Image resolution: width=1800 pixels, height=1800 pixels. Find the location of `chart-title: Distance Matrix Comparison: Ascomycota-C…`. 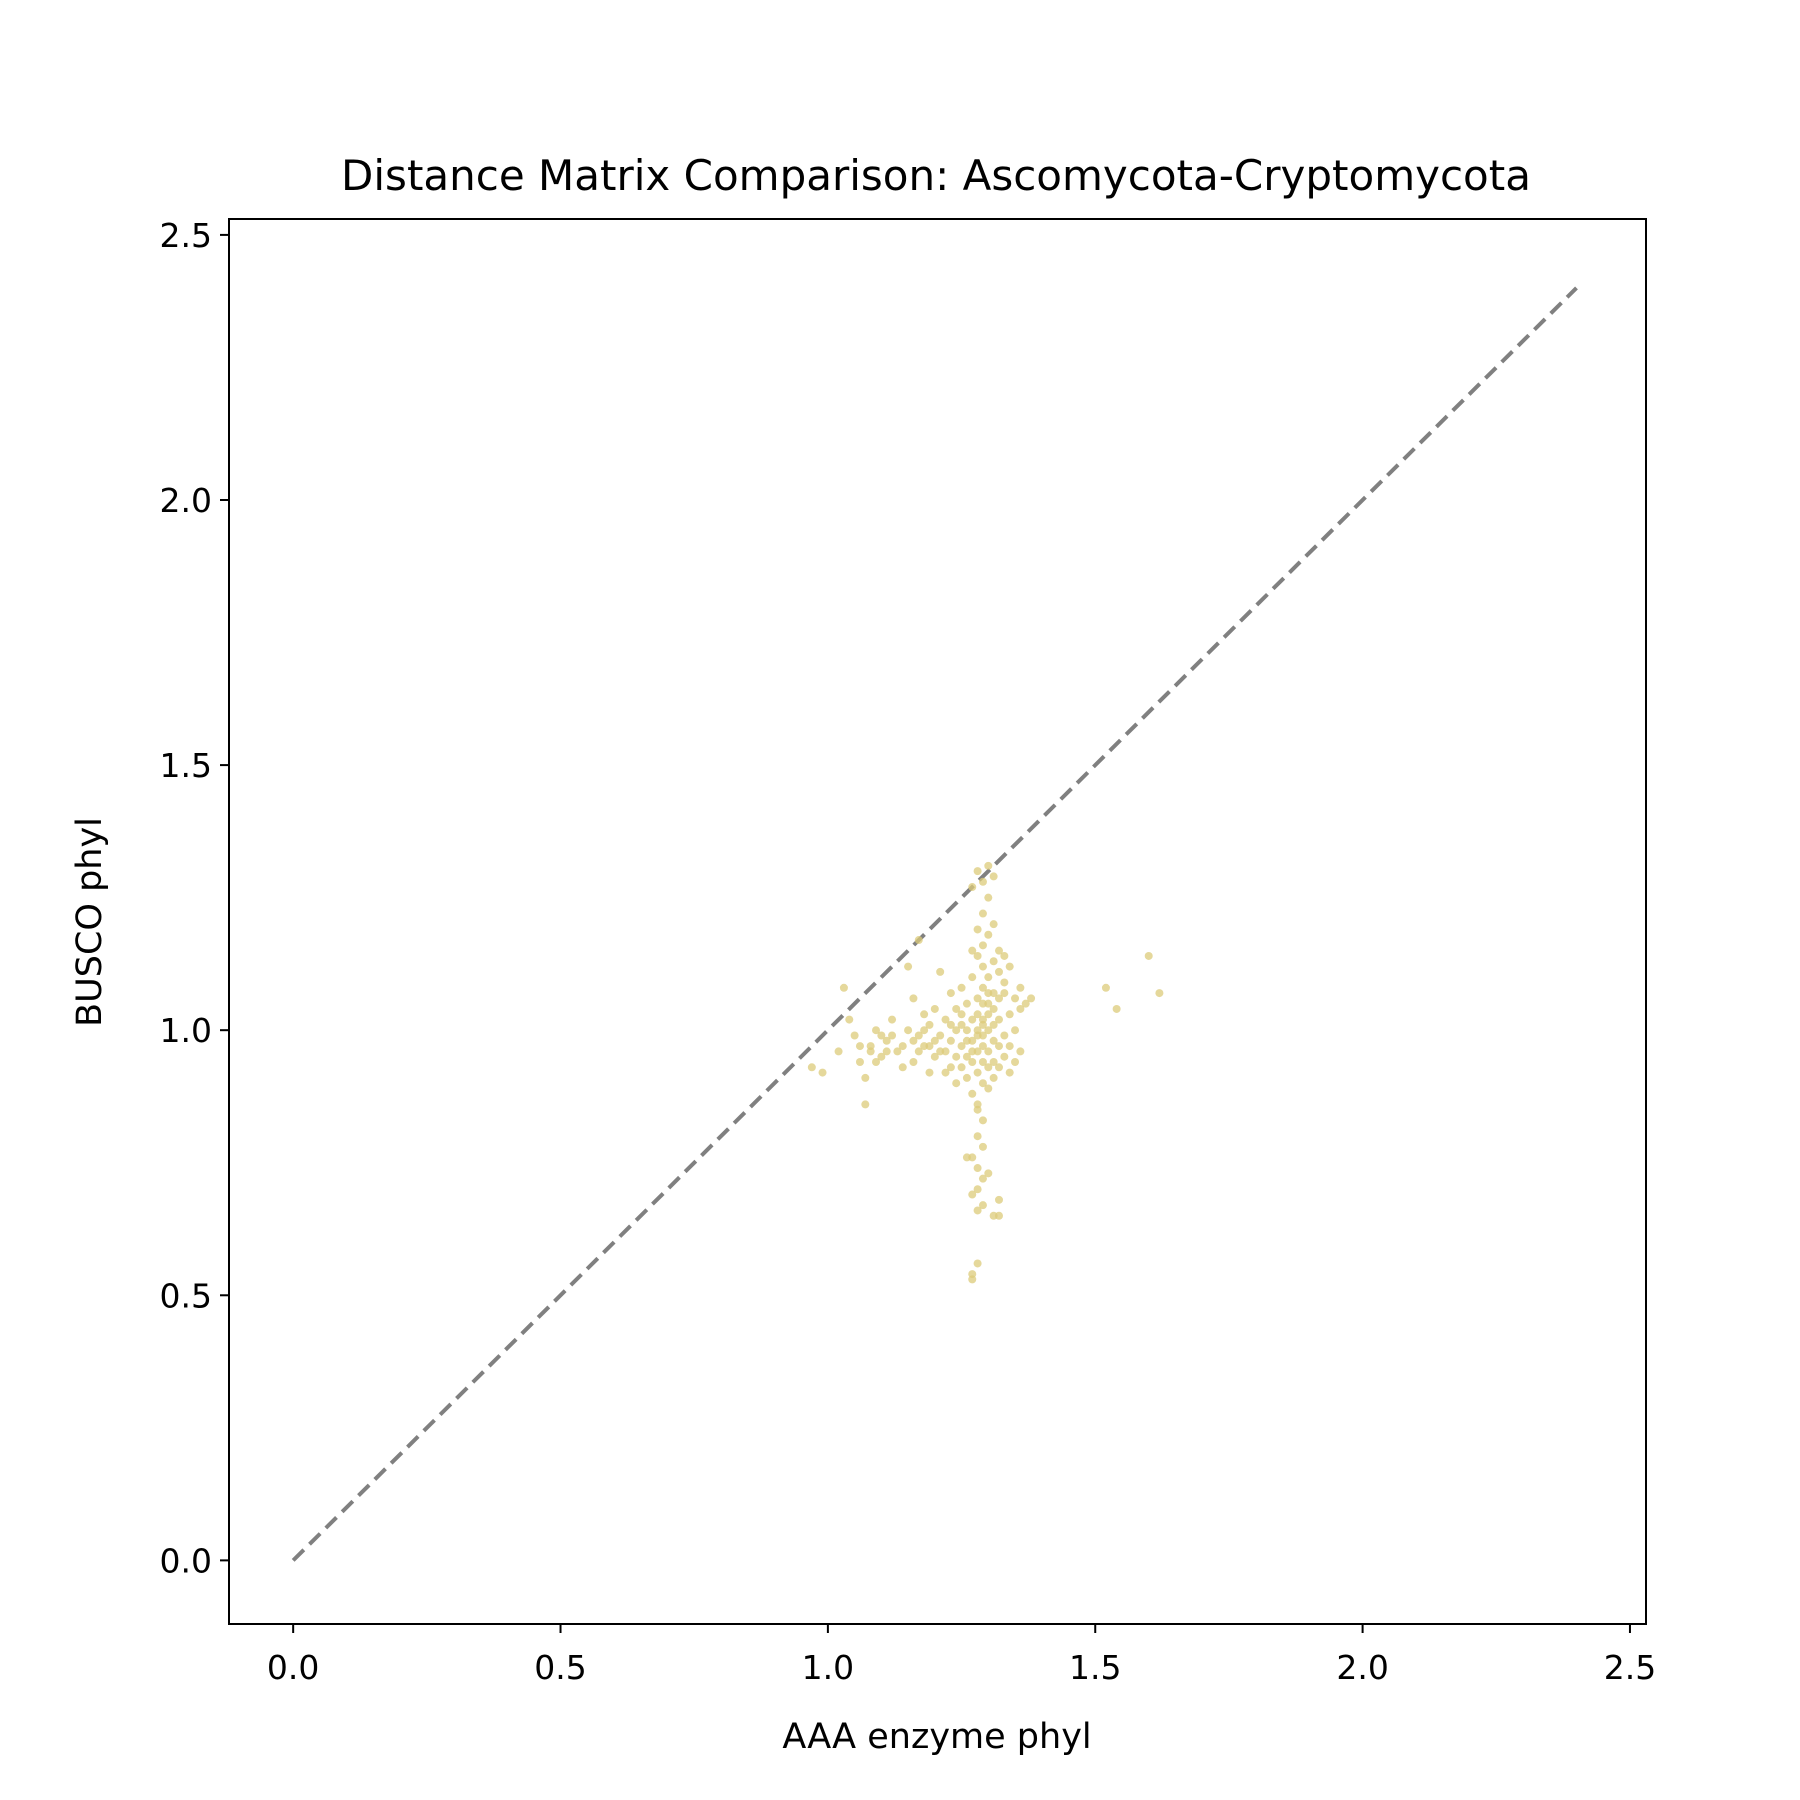

chart-title: Distance Matrix Comparison: Ascomycota-C… is located at coordinates (936, 175).